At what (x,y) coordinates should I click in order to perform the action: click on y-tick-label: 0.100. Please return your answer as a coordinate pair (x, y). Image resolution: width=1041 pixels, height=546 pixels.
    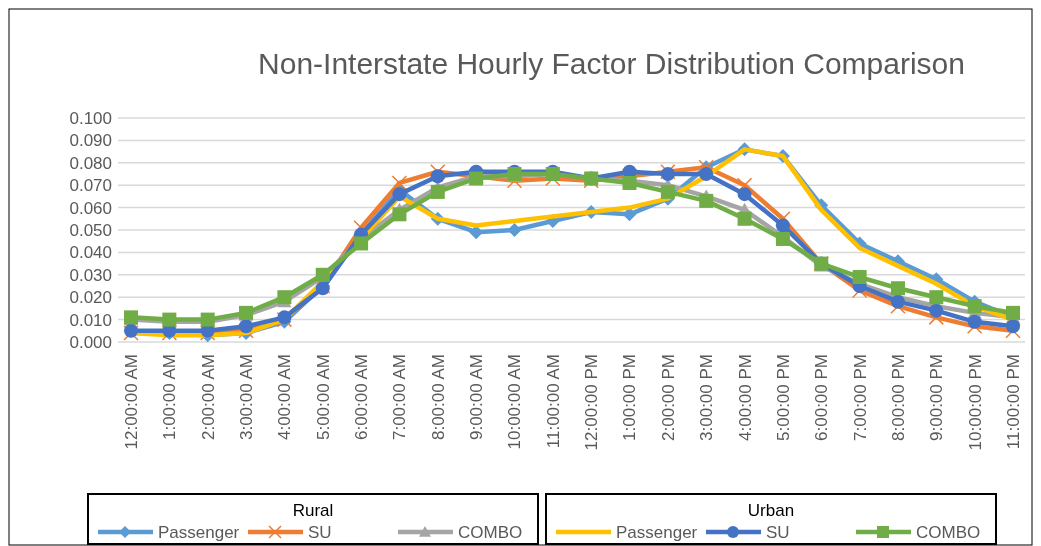
    Looking at the image, I should click on (90, 118).